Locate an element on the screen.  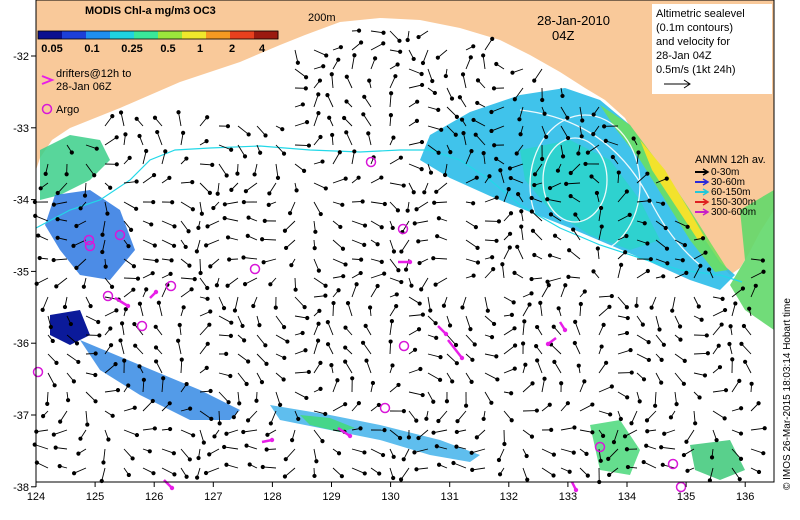
map-date: 28-Jan-2010 is located at coordinates (573, 20).